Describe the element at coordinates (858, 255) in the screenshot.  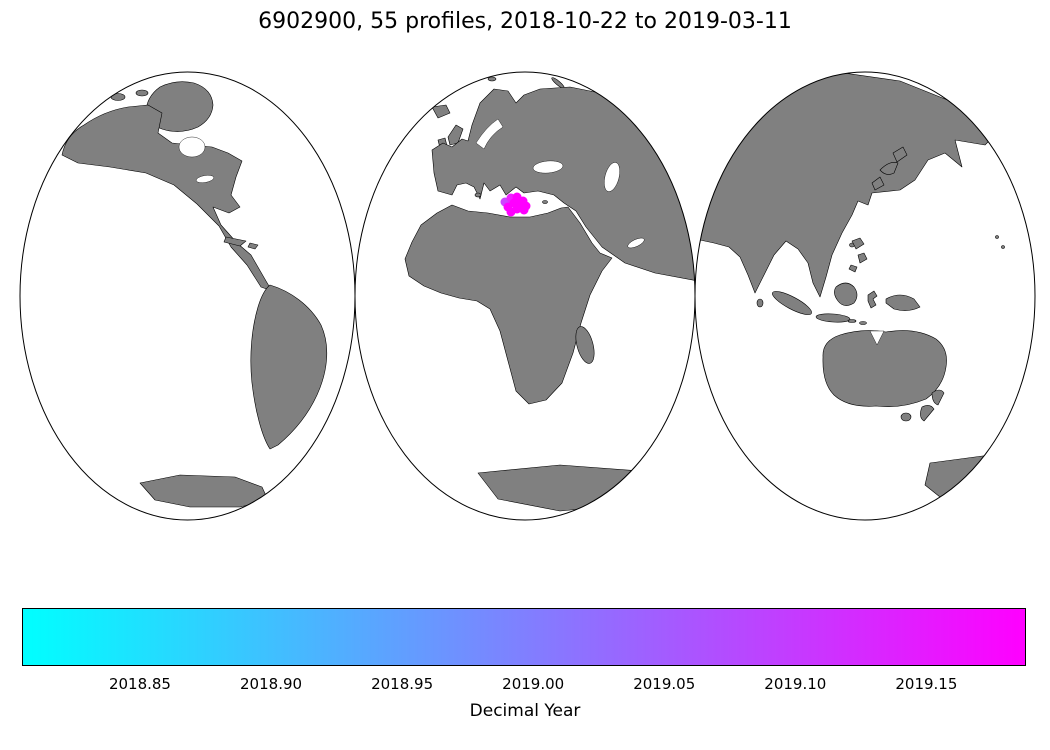
I see `islands-philippines` at that location.